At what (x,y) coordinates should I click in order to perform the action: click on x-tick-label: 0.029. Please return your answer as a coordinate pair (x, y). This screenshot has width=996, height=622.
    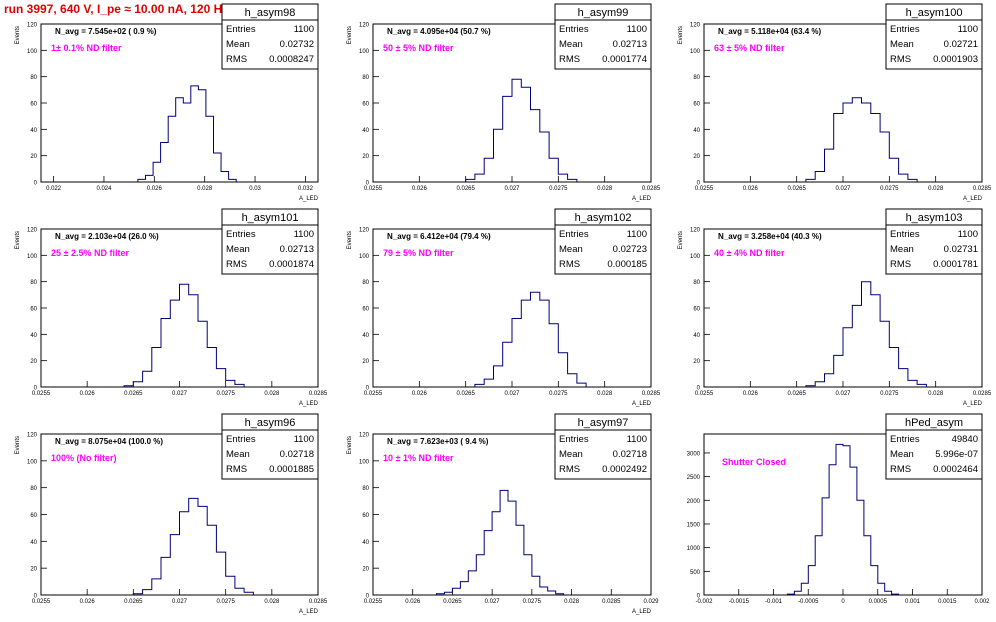
    Looking at the image, I should click on (651, 602).